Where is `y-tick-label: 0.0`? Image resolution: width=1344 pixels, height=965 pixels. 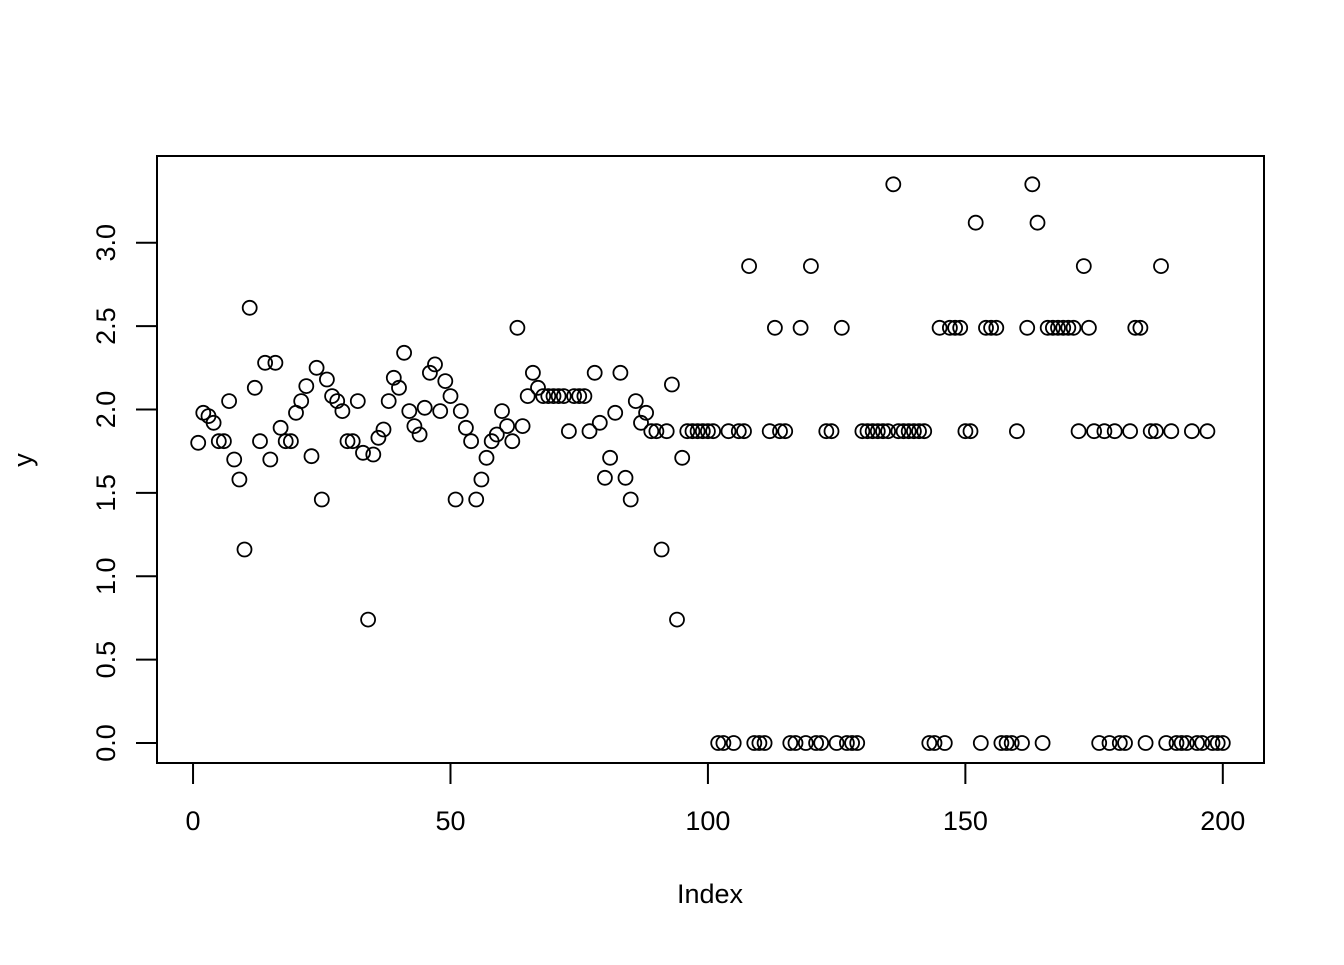 y-tick-label: 0.0 is located at coordinates (106, 743).